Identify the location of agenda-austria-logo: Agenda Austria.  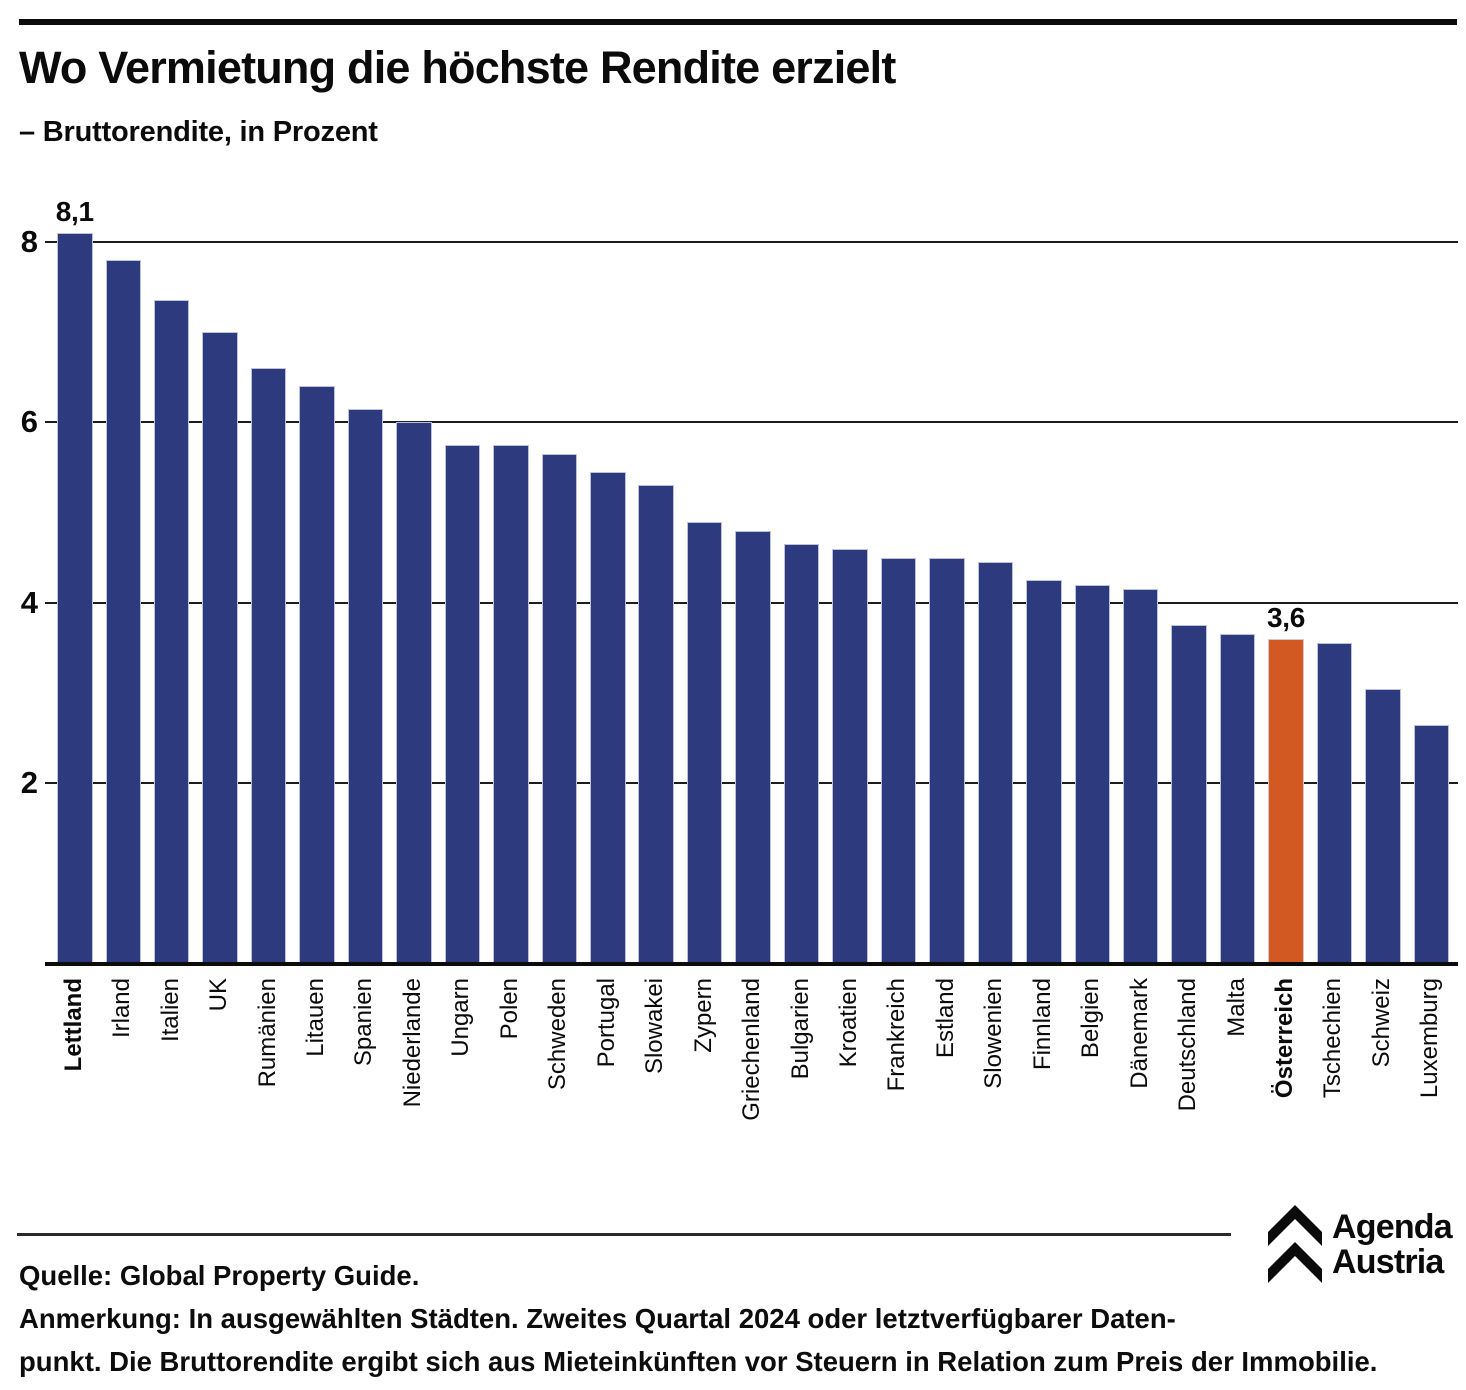
(1360, 1244).